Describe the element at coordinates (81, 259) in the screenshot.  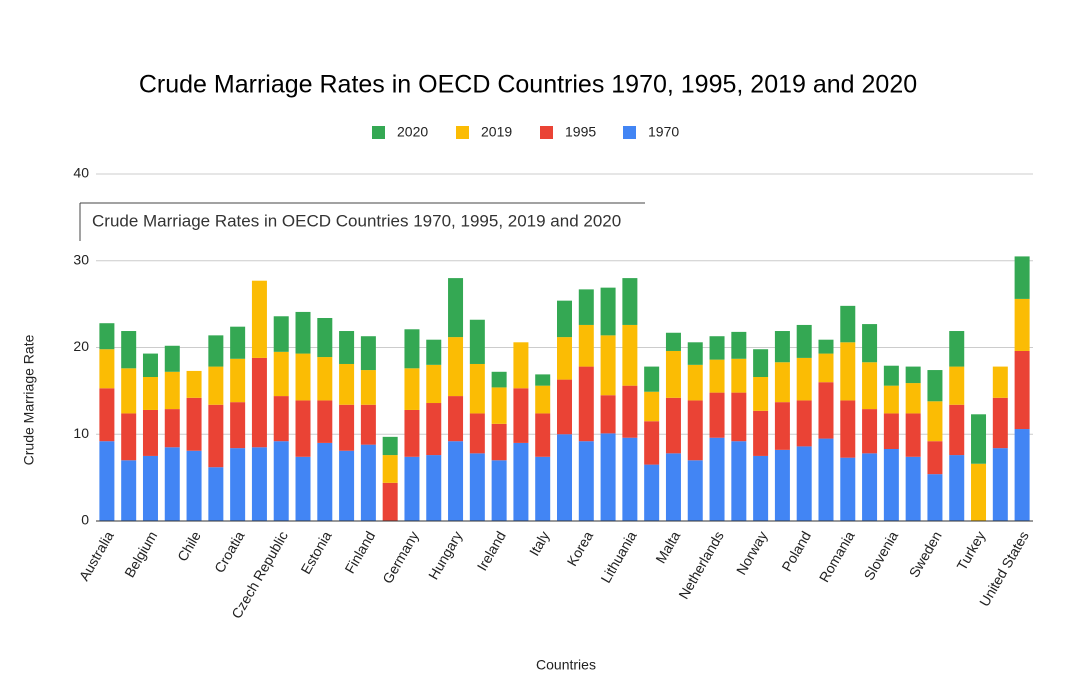
I see `y-tick-label: 30` at that location.